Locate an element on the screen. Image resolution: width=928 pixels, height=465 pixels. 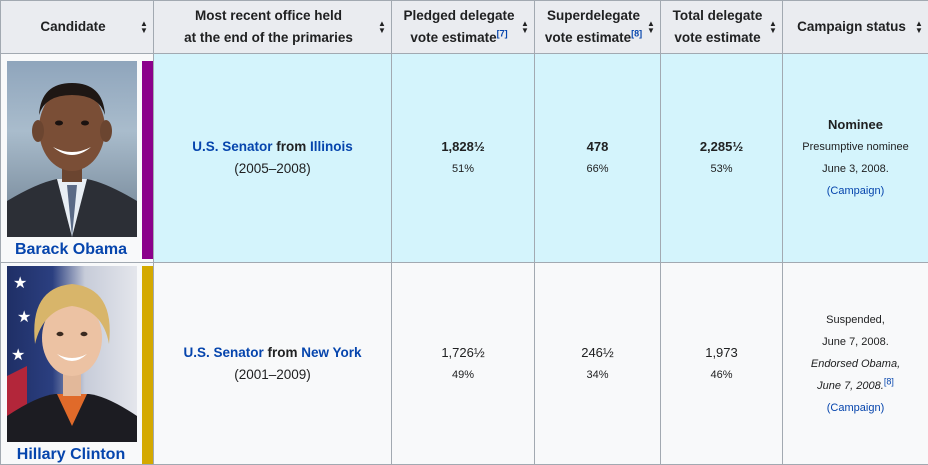
office-state-link: New York is located at coordinates (331, 352).